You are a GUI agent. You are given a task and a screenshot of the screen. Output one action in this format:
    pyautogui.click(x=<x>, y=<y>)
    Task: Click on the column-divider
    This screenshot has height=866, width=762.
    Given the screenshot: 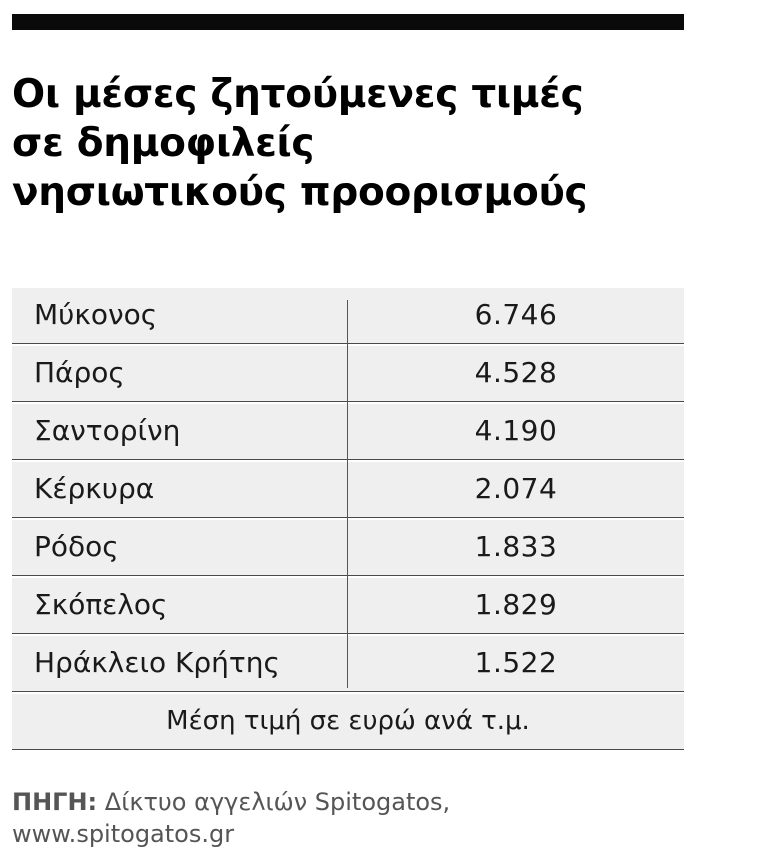 What is the action you would take?
    pyautogui.click(x=347, y=494)
    